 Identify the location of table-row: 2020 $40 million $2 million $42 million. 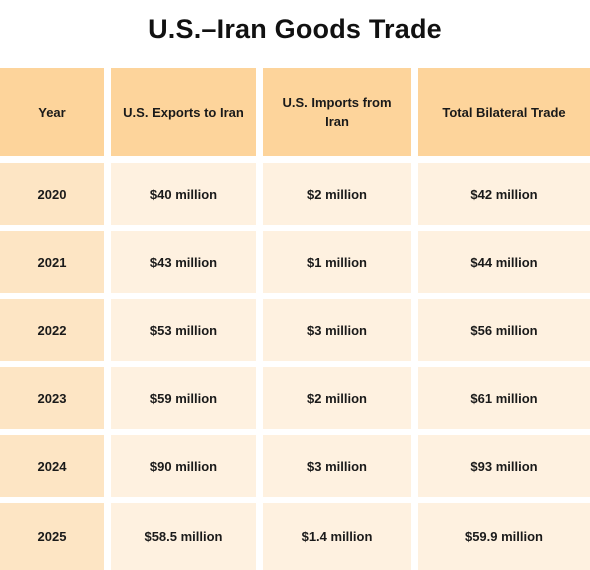
(295, 194).